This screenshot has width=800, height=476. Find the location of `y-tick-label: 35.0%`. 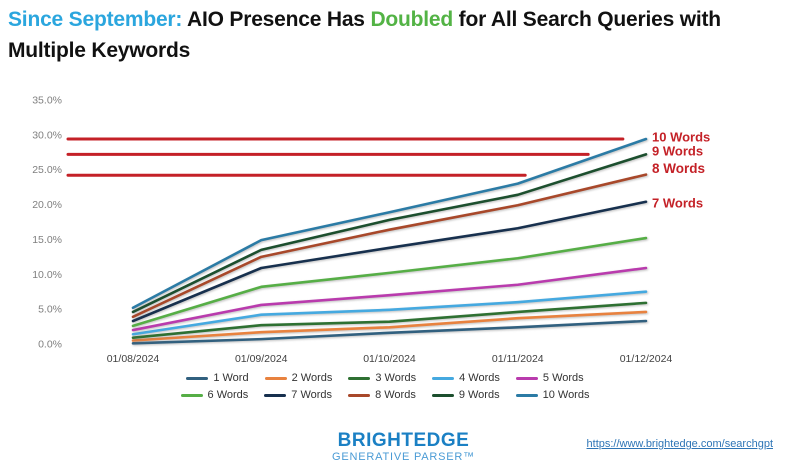

y-tick-label: 35.0% is located at coordinates (47, 101).